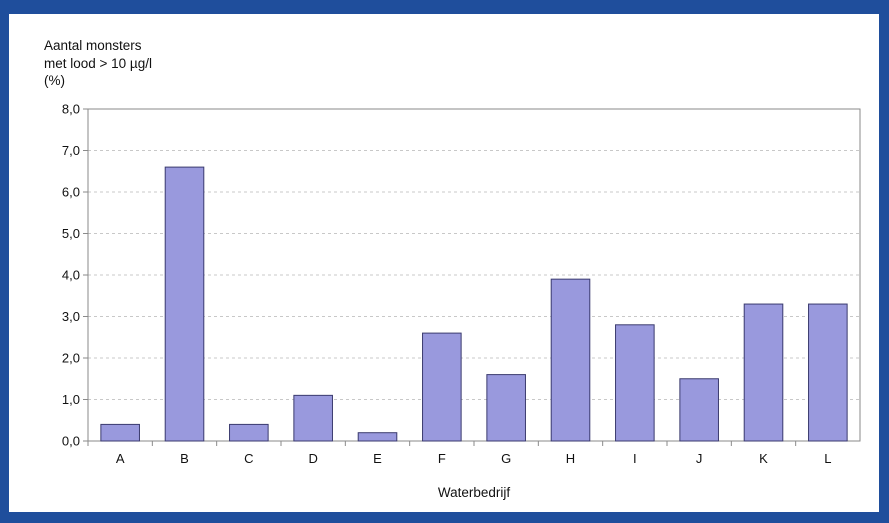  What do you see at coordinates (71, 316) in the screenshot?
I see `y-tick-label: 3,0` at bounding box center [71, 316].